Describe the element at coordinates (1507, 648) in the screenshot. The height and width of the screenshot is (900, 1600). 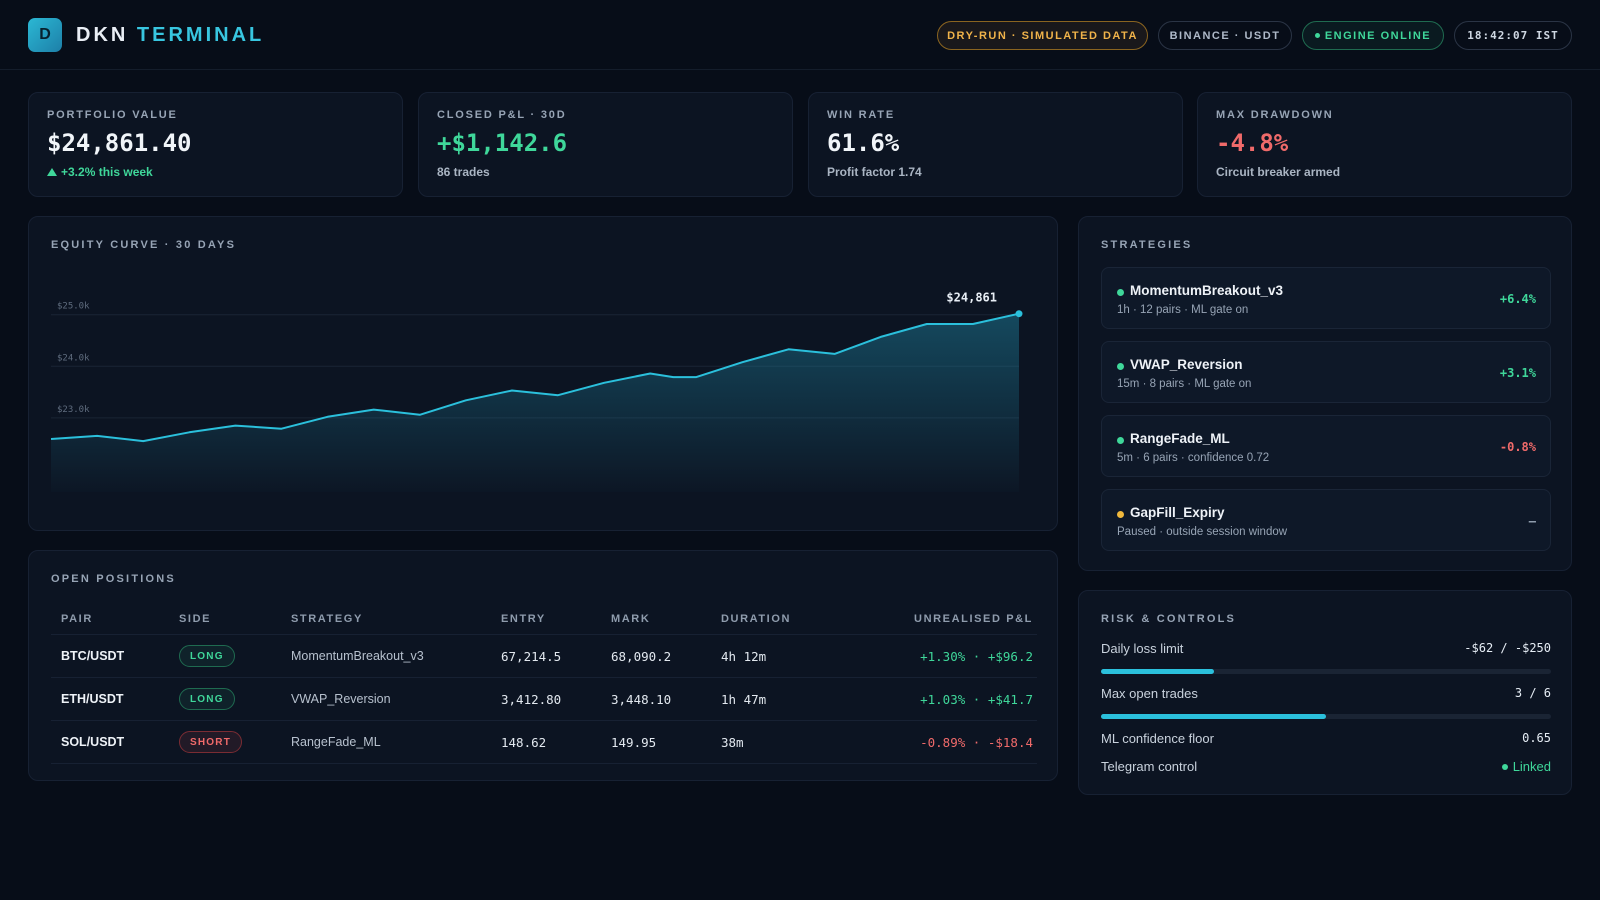
I see `daily-loss-value: -$62 / -$250` at that location.